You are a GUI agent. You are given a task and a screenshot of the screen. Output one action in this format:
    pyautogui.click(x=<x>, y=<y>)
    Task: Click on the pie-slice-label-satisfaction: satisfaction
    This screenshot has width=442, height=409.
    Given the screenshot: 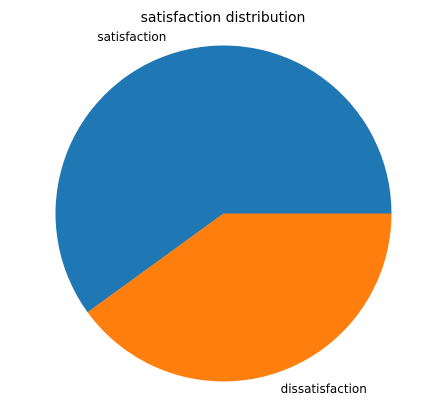 What is the action you would take?
    pyautogui.click(x=131, y=37)
    